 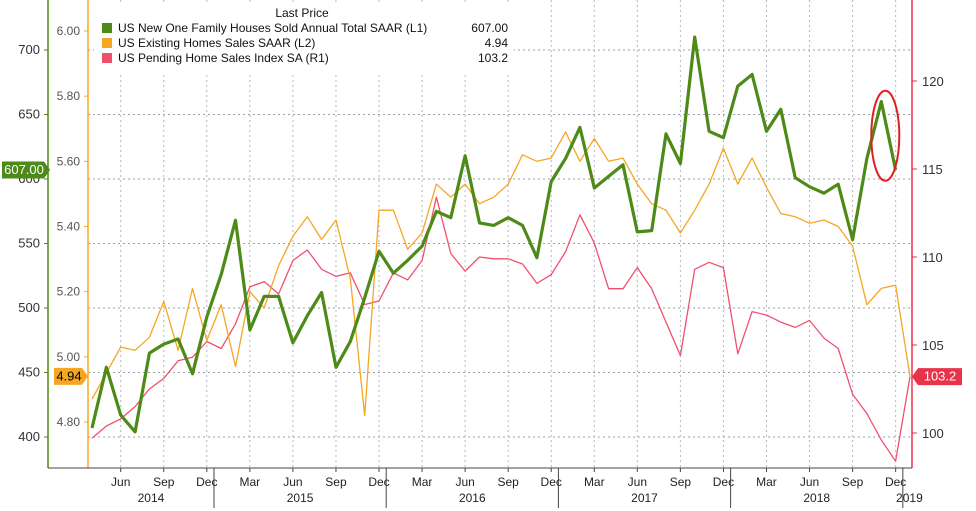 What do you see at coordinates (69, 422) in the screenshot?
I see `tick-label-l2: 4.80` at bounding box center [69, 422].